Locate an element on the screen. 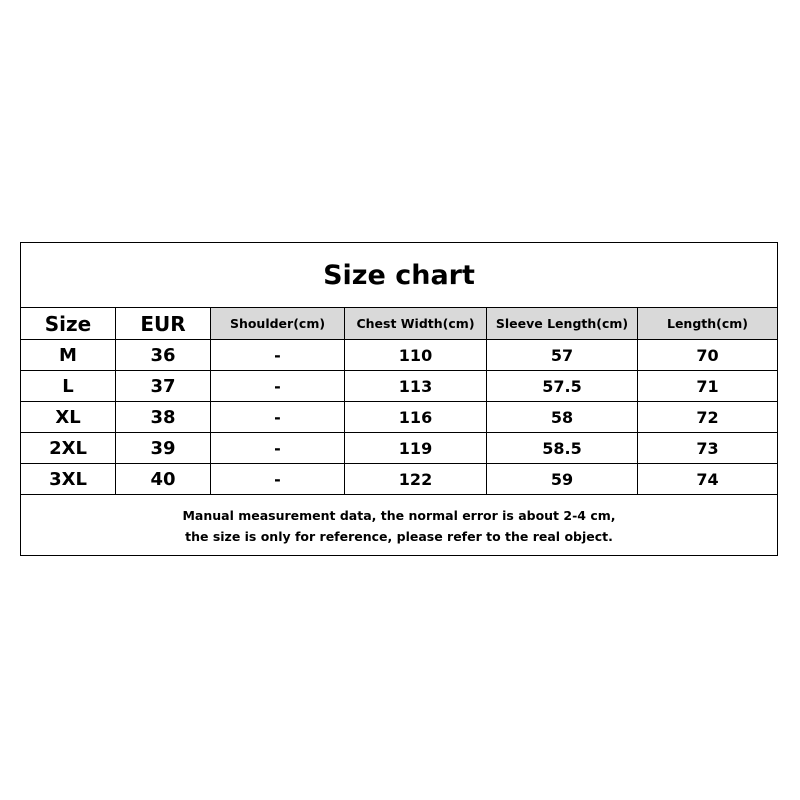 This screenshot has width=800, height=800. cell-eur: 38 is located at coordinates (163, 417).